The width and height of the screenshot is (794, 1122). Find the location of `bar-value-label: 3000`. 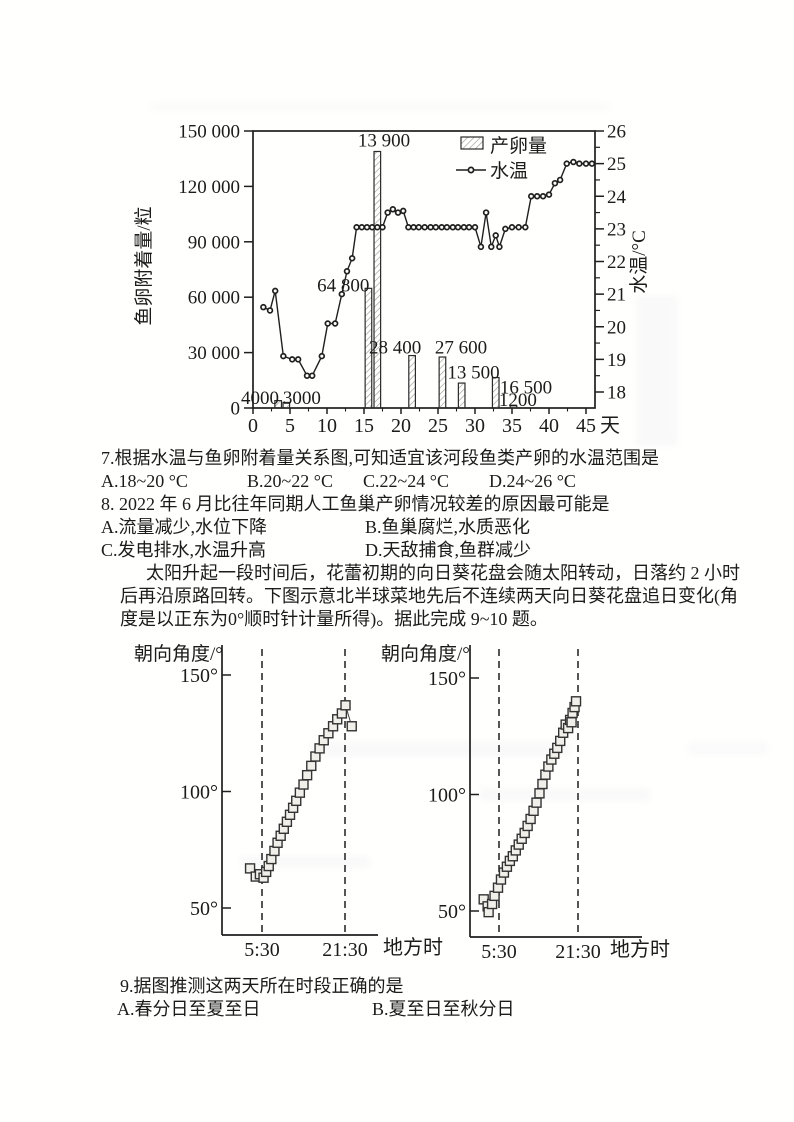

bar-value-label: 3000 is located at coordinates (302, 398).